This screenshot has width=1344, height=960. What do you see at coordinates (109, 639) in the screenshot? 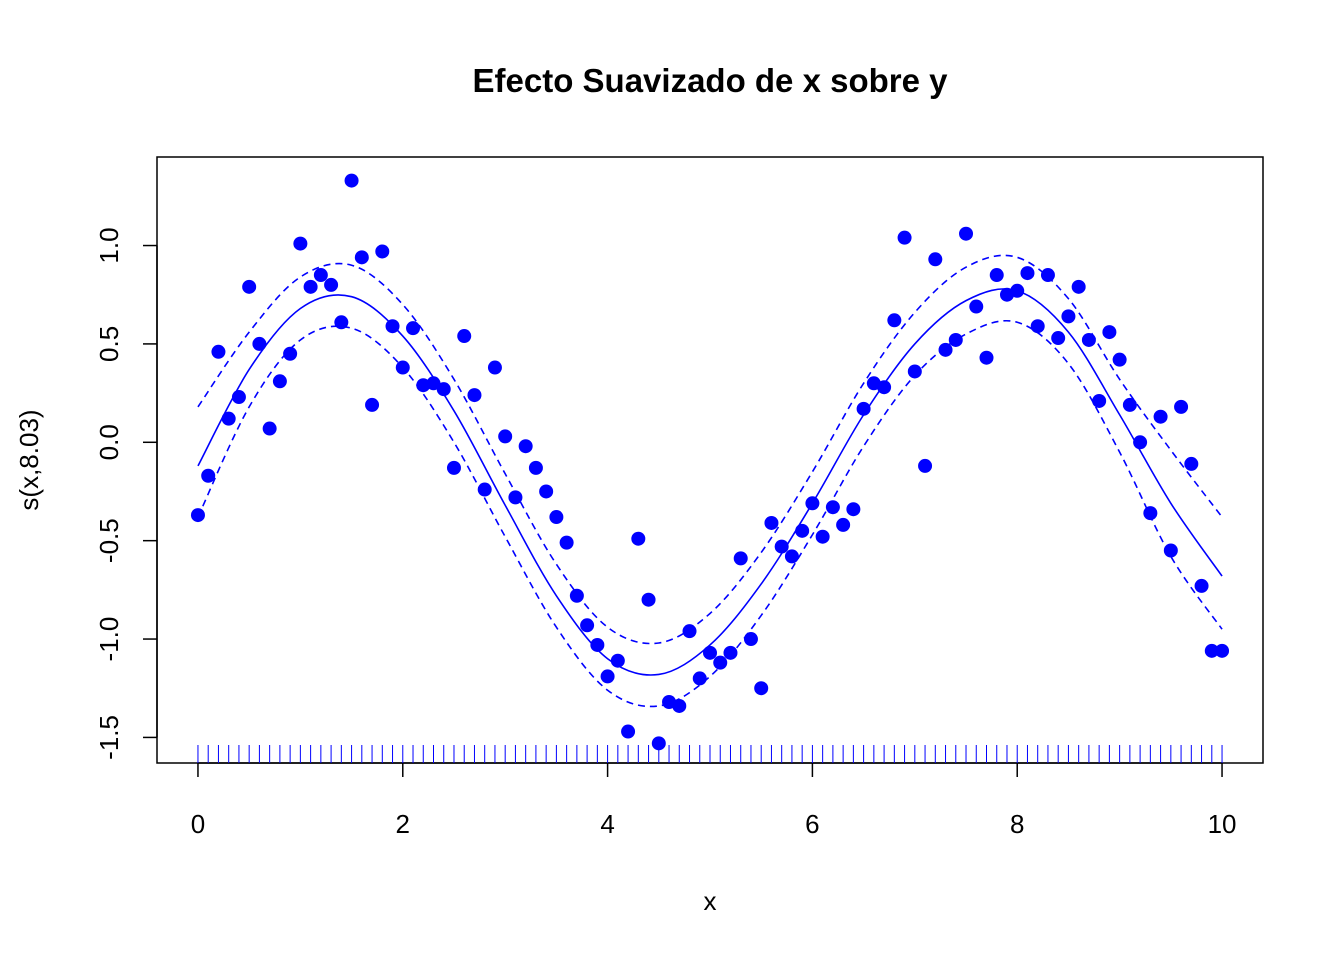
I see `y-tick-label: -1.0` at bounding box center [109, 639].